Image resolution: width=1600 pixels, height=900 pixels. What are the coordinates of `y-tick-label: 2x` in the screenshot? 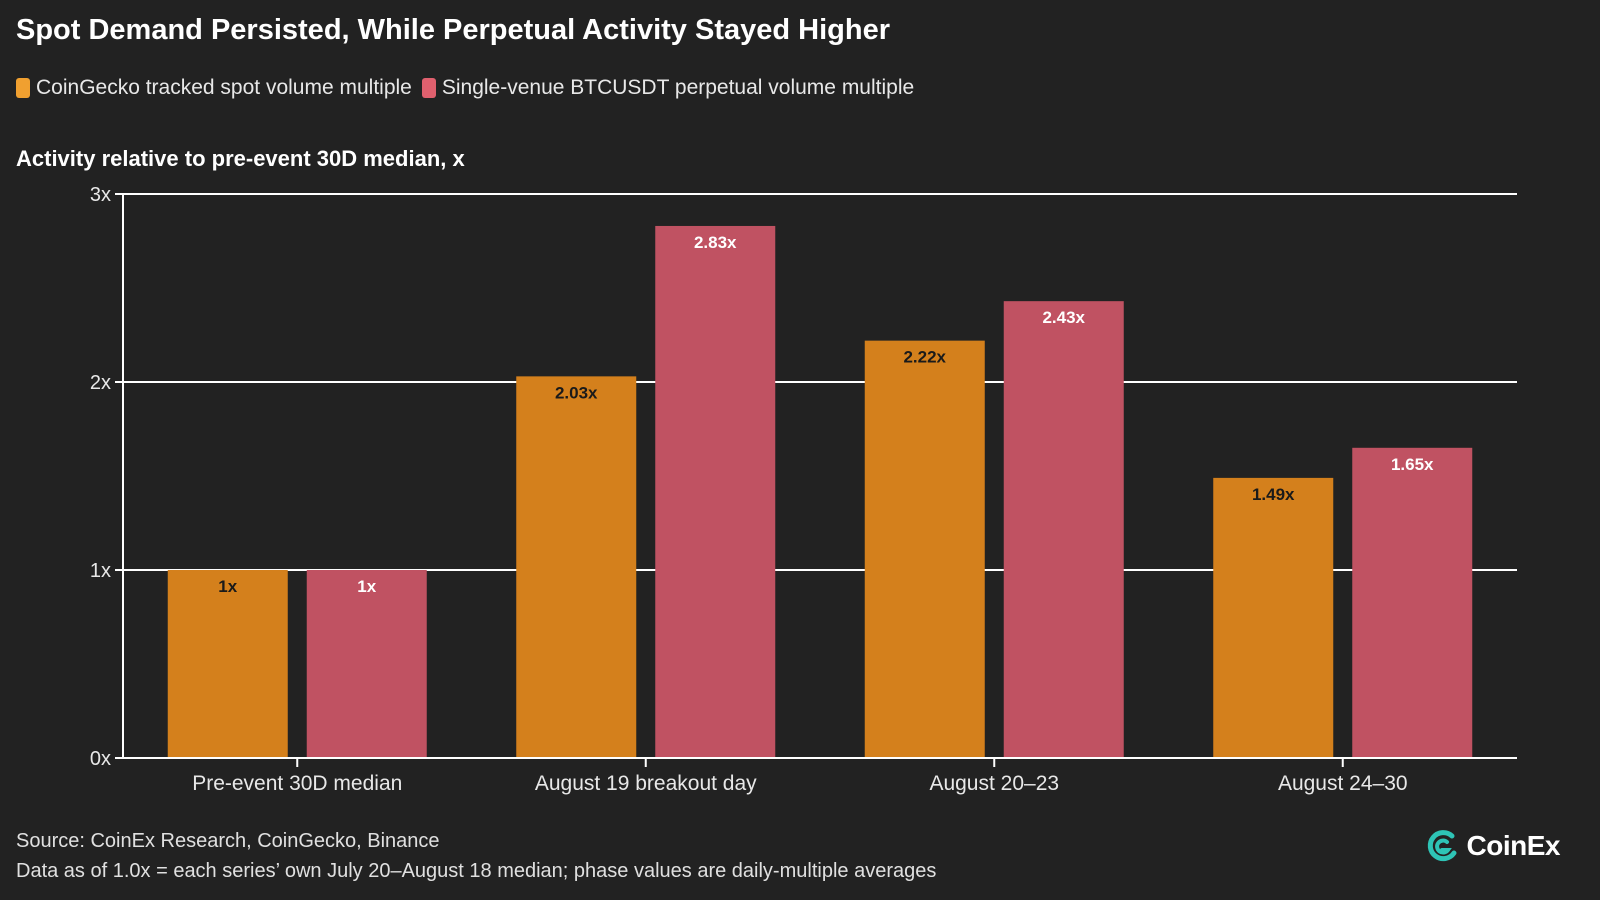 It's located at (100, 383).